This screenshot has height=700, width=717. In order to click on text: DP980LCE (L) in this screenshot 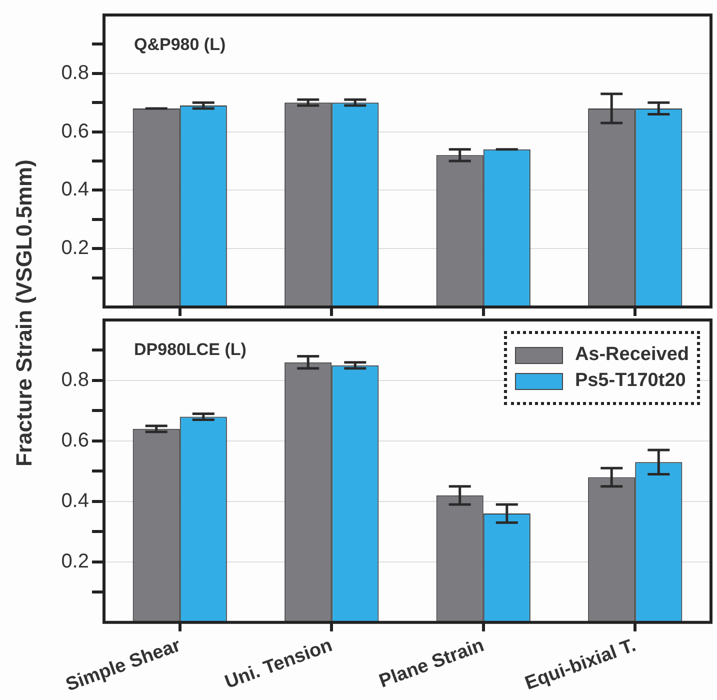, I will do `click(190, 350)`.